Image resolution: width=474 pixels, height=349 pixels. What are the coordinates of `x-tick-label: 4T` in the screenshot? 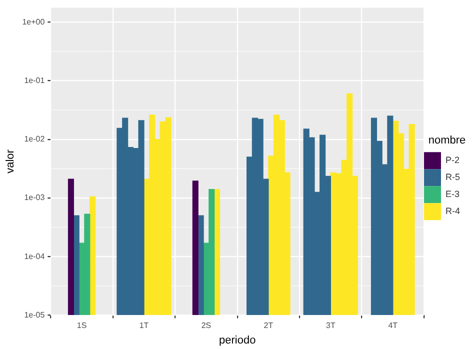 It's located at (393, 325).